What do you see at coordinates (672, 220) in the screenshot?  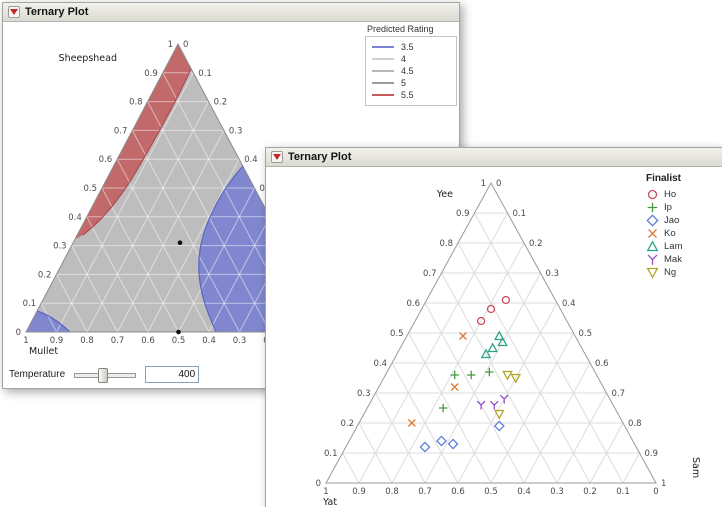 I see `legend-entry-label: Jao` at bounding box center [672, 220].